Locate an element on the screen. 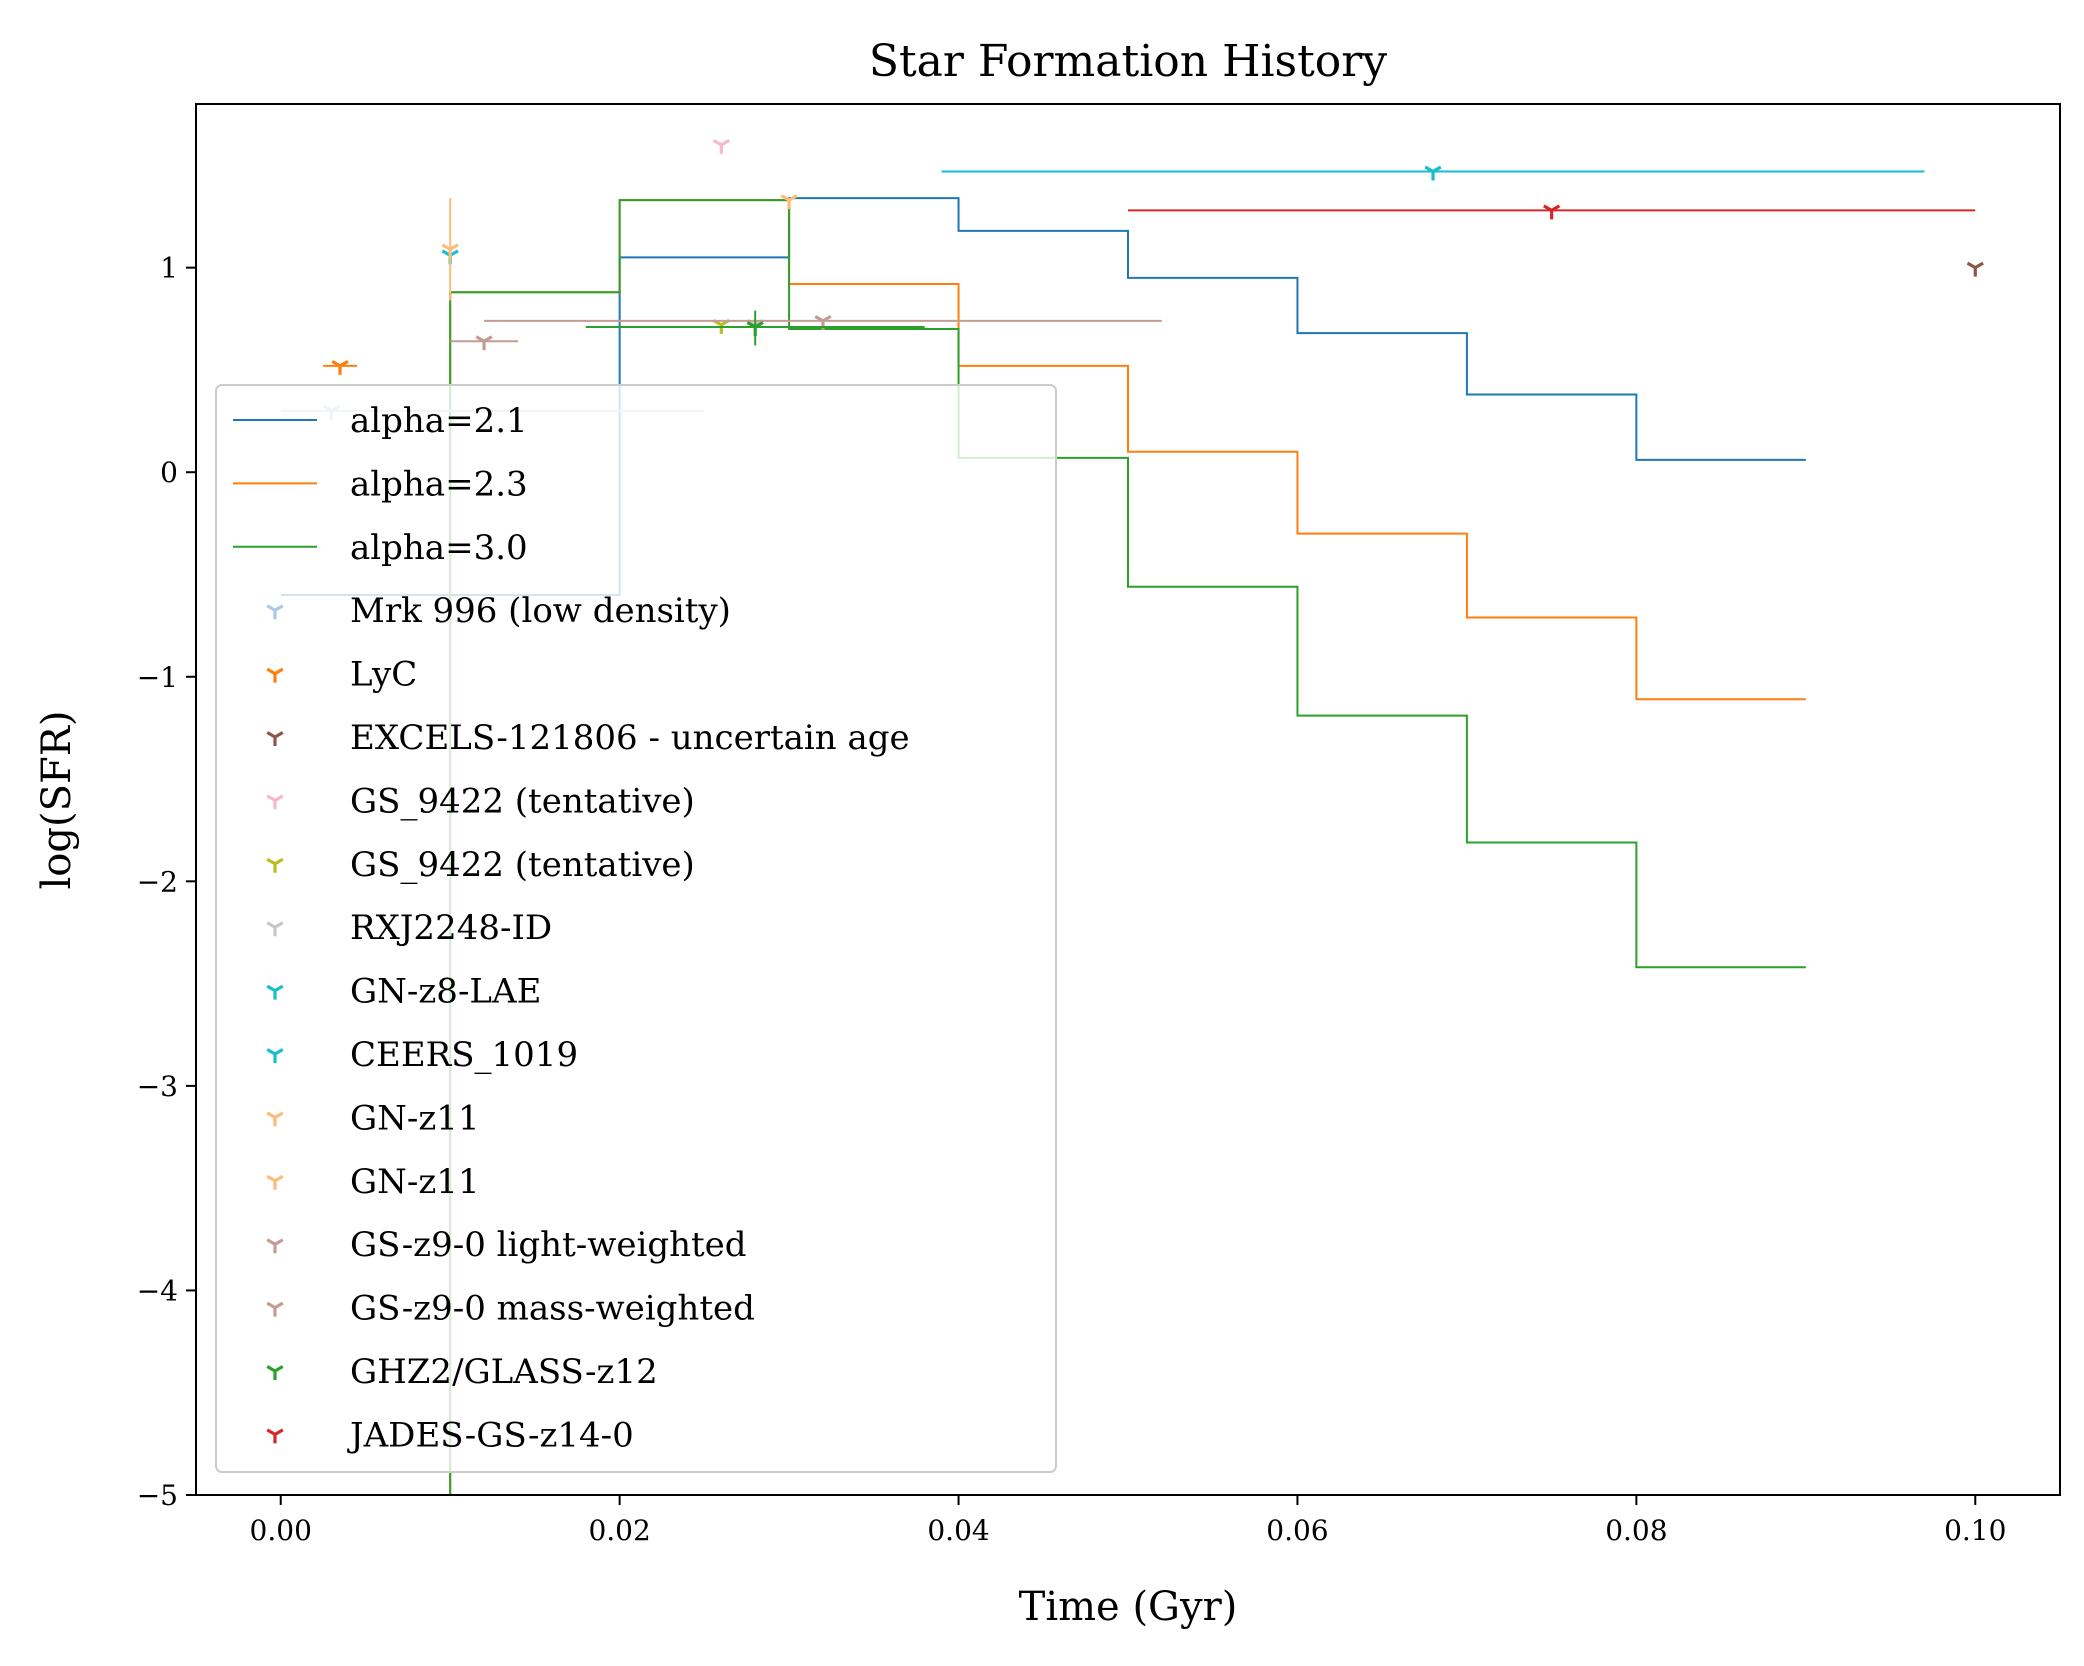  y-axis-ticks: 1 0 −1 −2 −3 −4 −5 is located at coordinates (166, 882).